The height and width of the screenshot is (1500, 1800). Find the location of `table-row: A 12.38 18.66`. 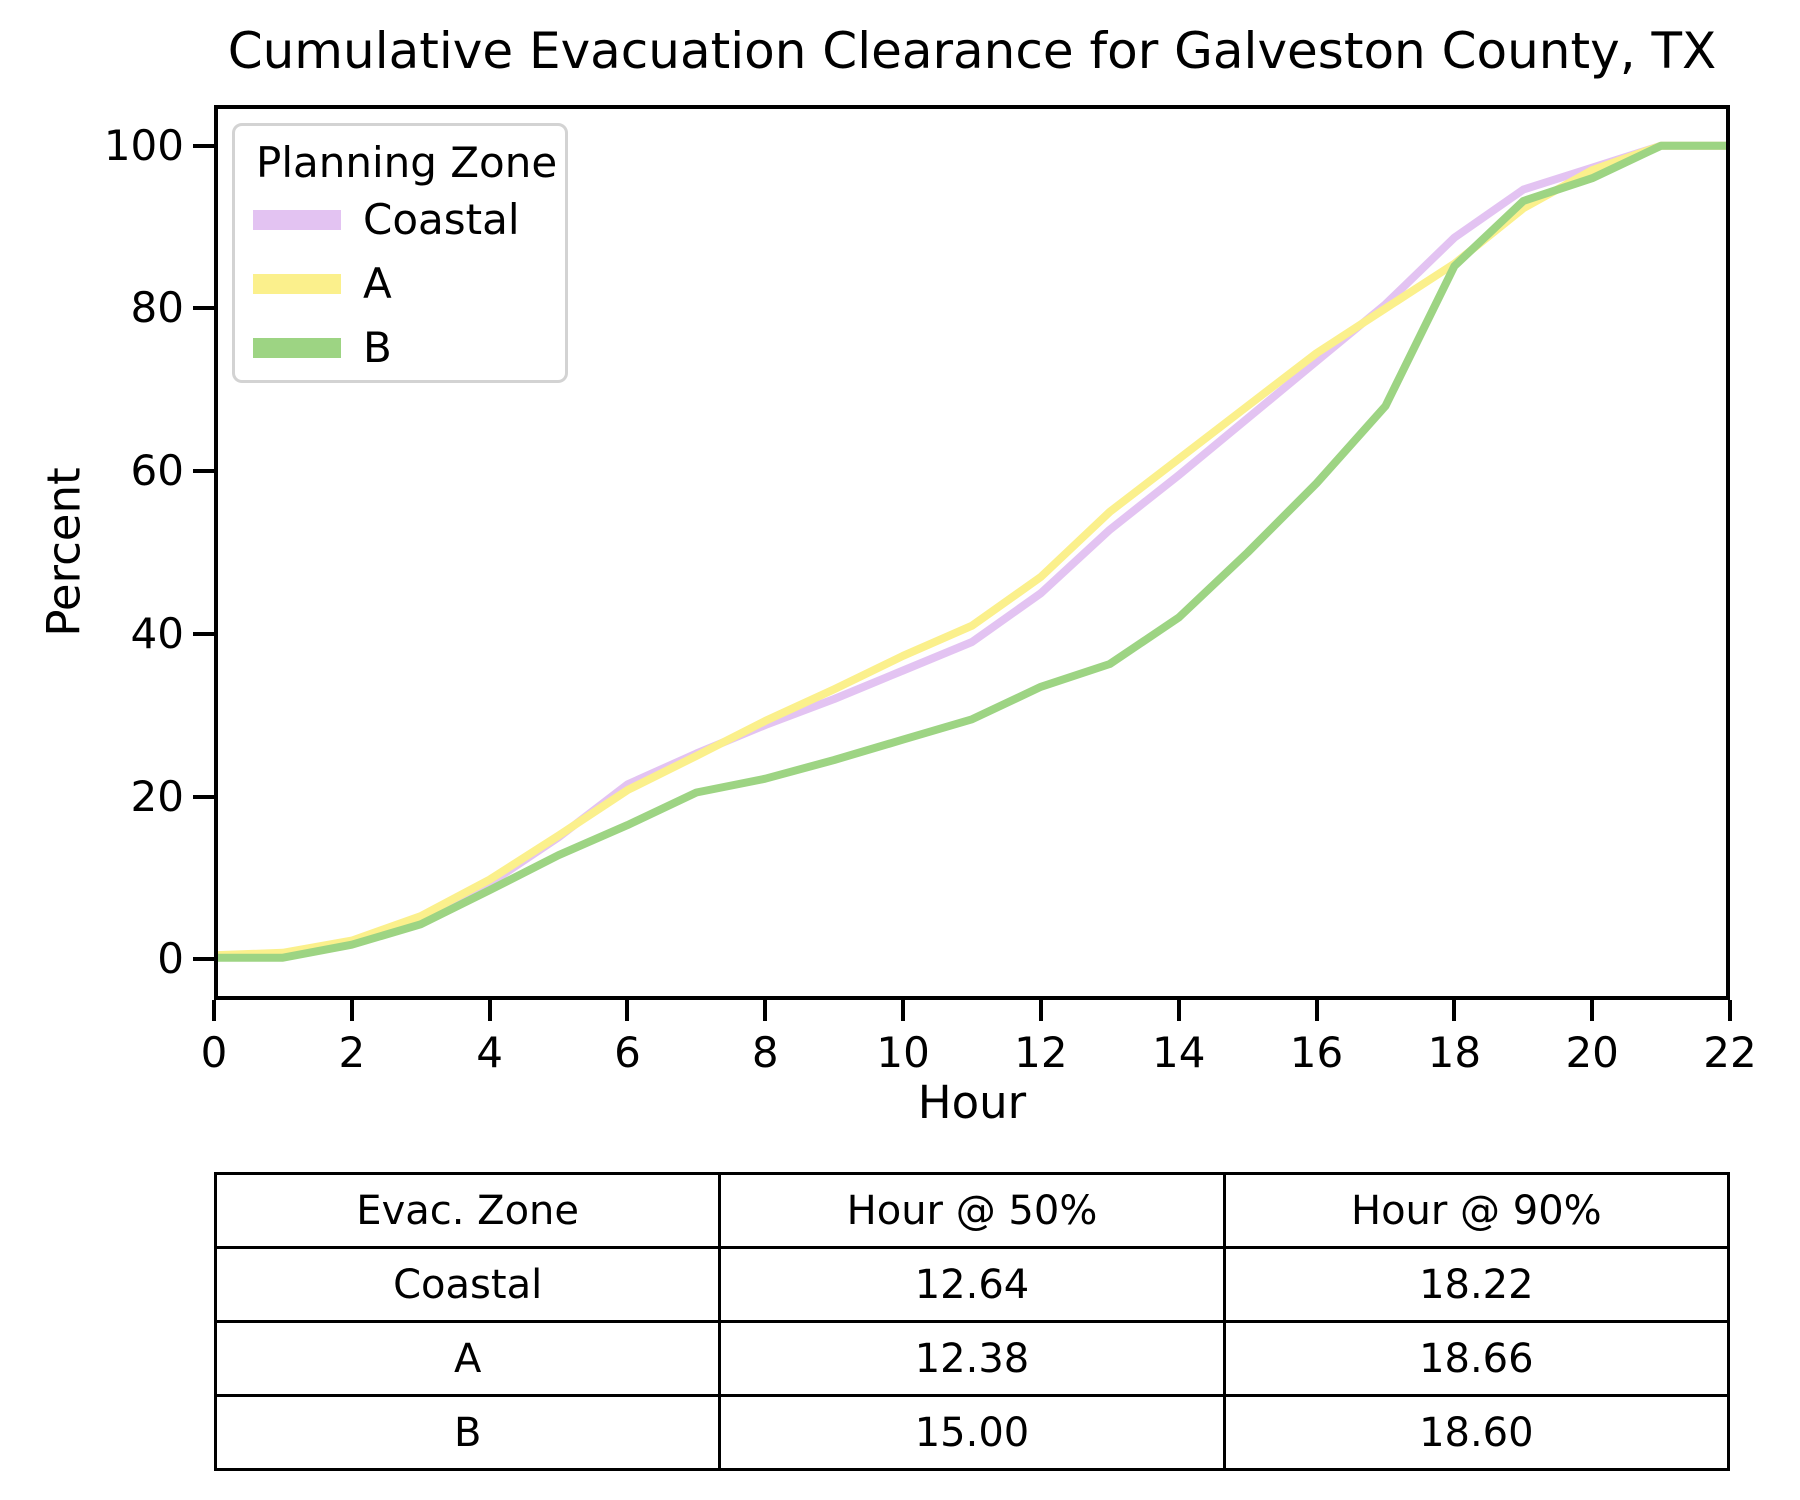

table-row: A 12.38 18.66 is located at coordinates (972, 1358).